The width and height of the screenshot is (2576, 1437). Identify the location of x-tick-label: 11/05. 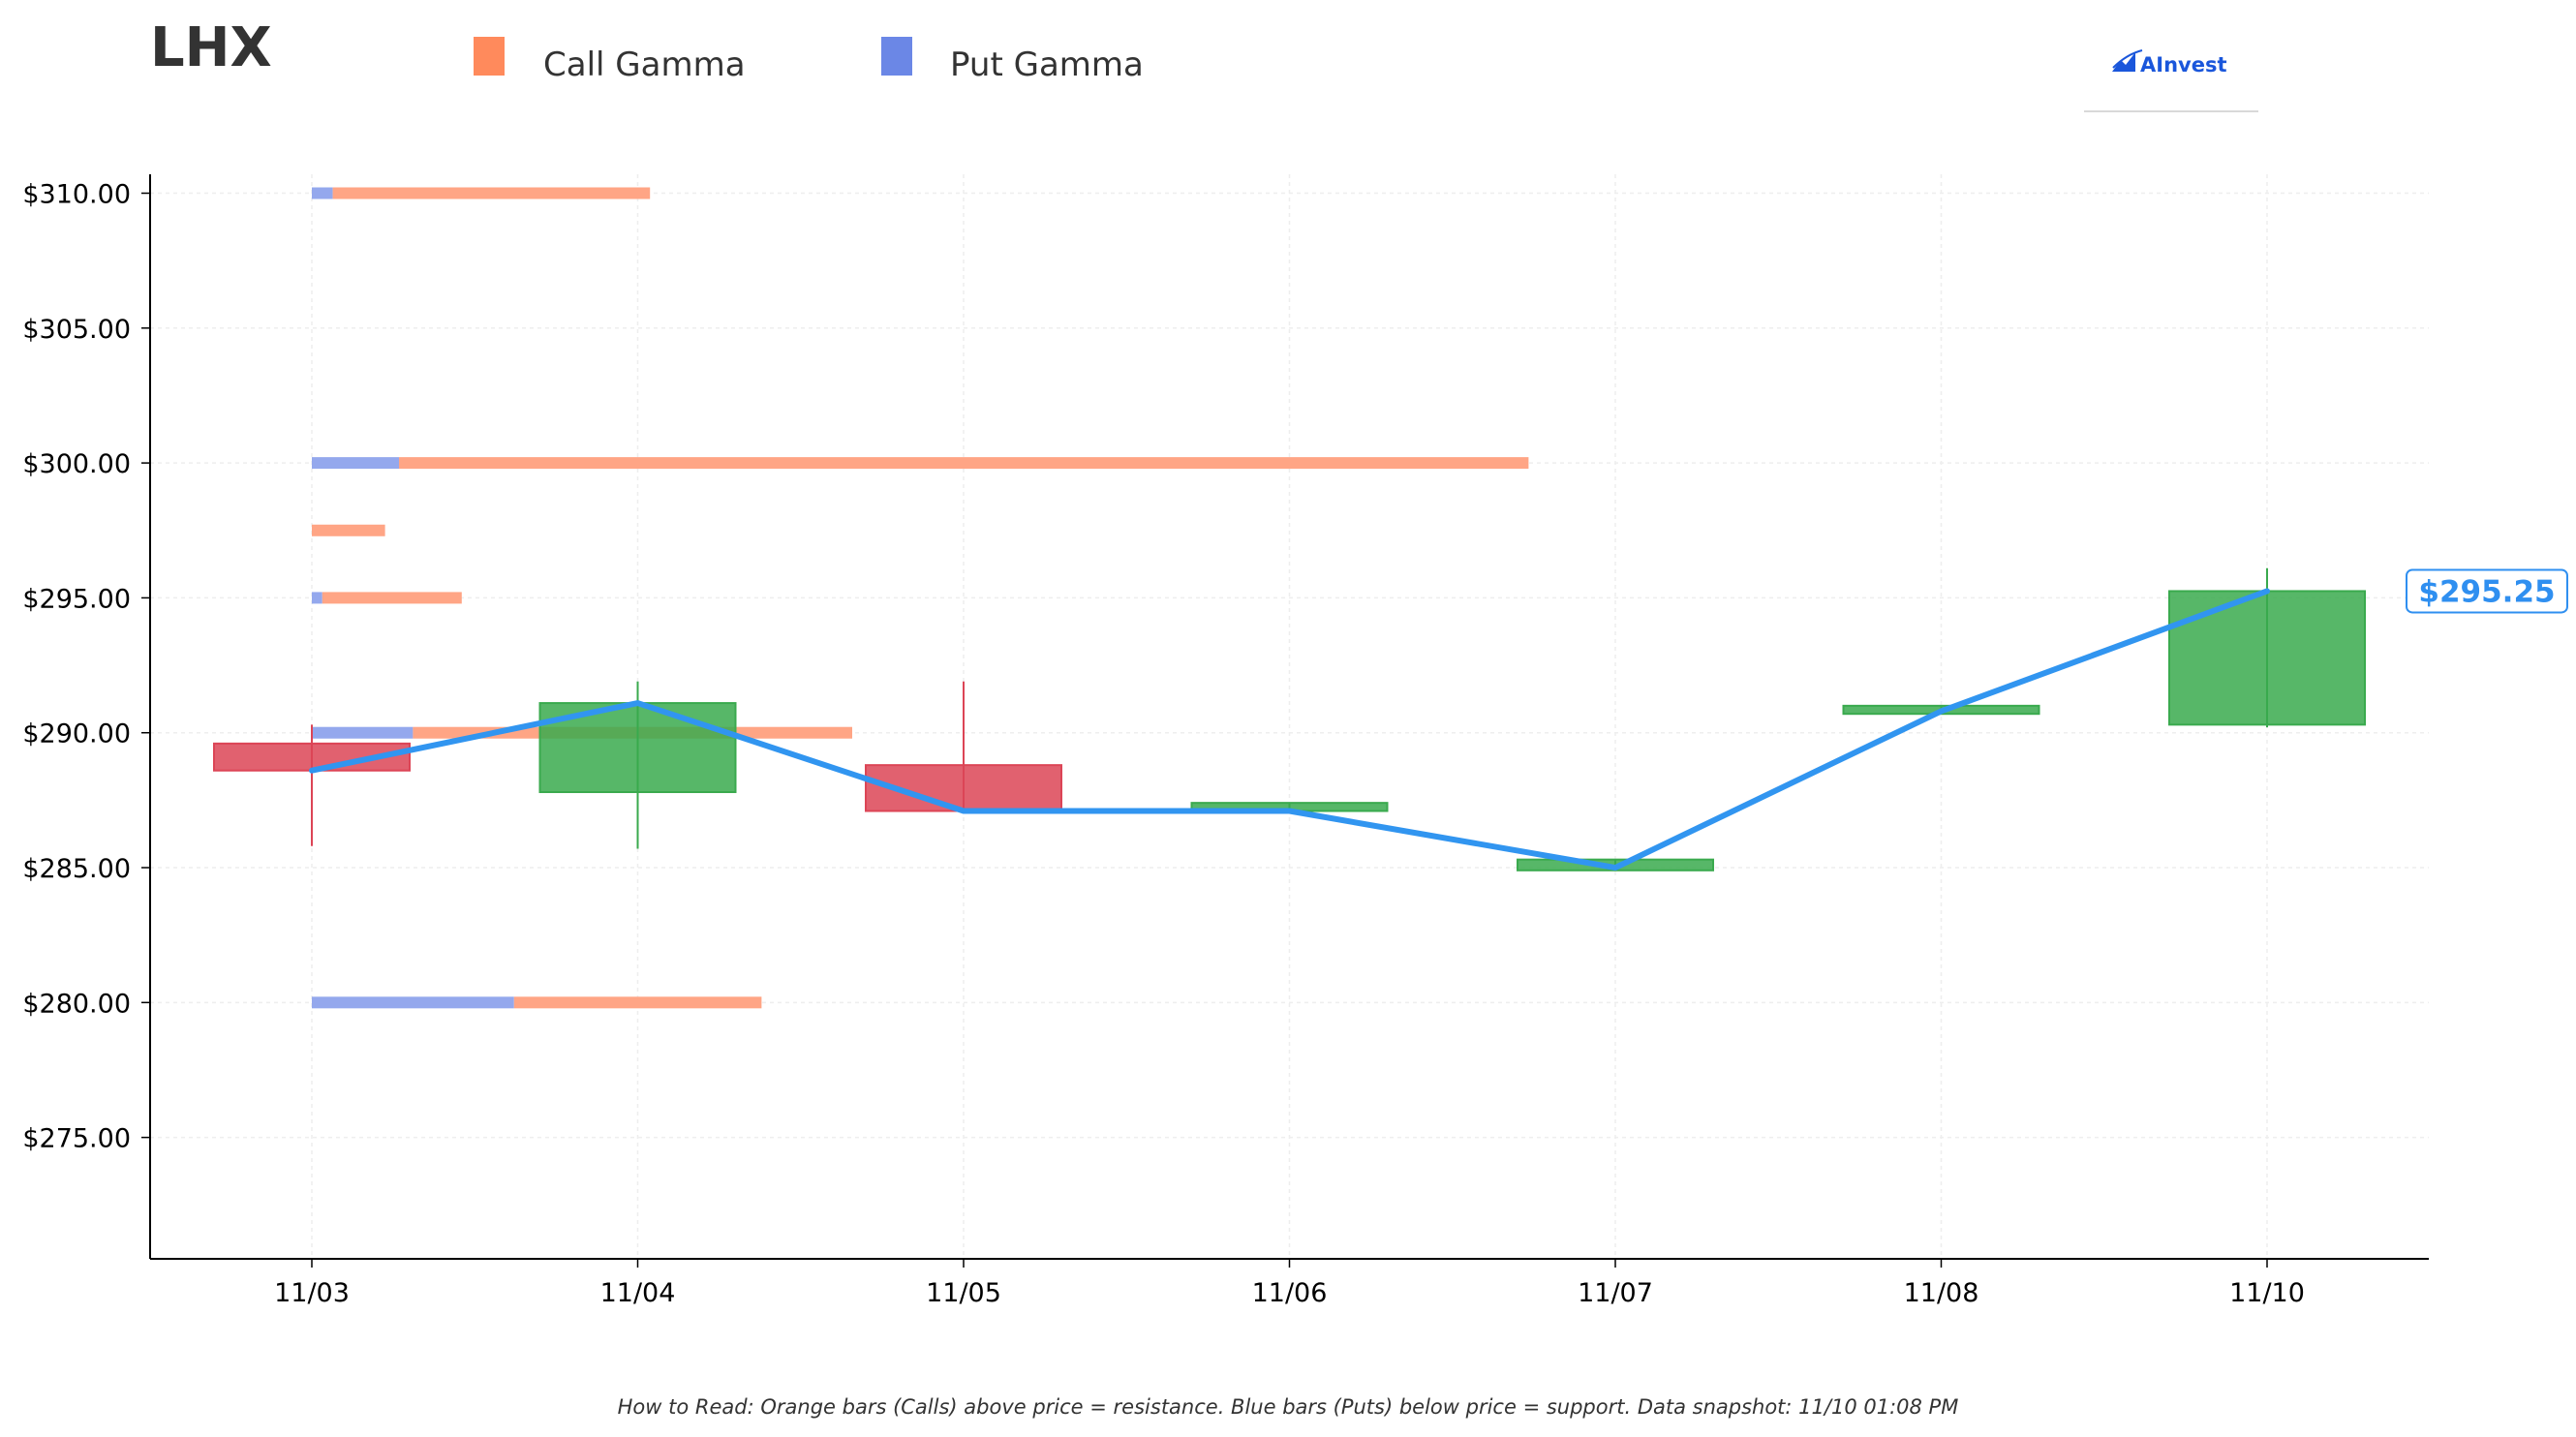
(963, 1293).